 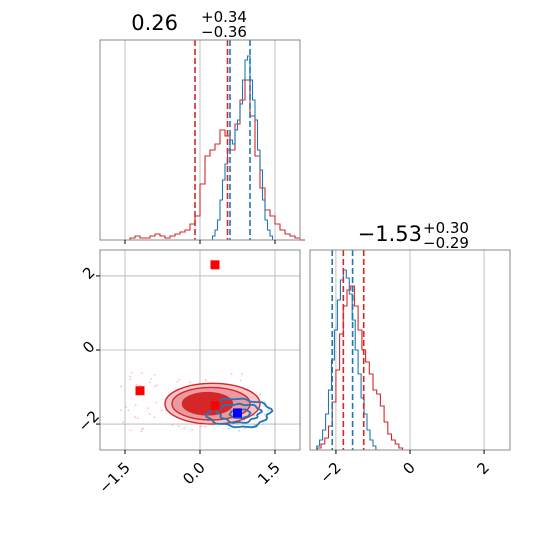 What do you see at coordinates (410, 350) in the screenshot?
I see `histogram-param2-panel` at bounding box center [410, 350].